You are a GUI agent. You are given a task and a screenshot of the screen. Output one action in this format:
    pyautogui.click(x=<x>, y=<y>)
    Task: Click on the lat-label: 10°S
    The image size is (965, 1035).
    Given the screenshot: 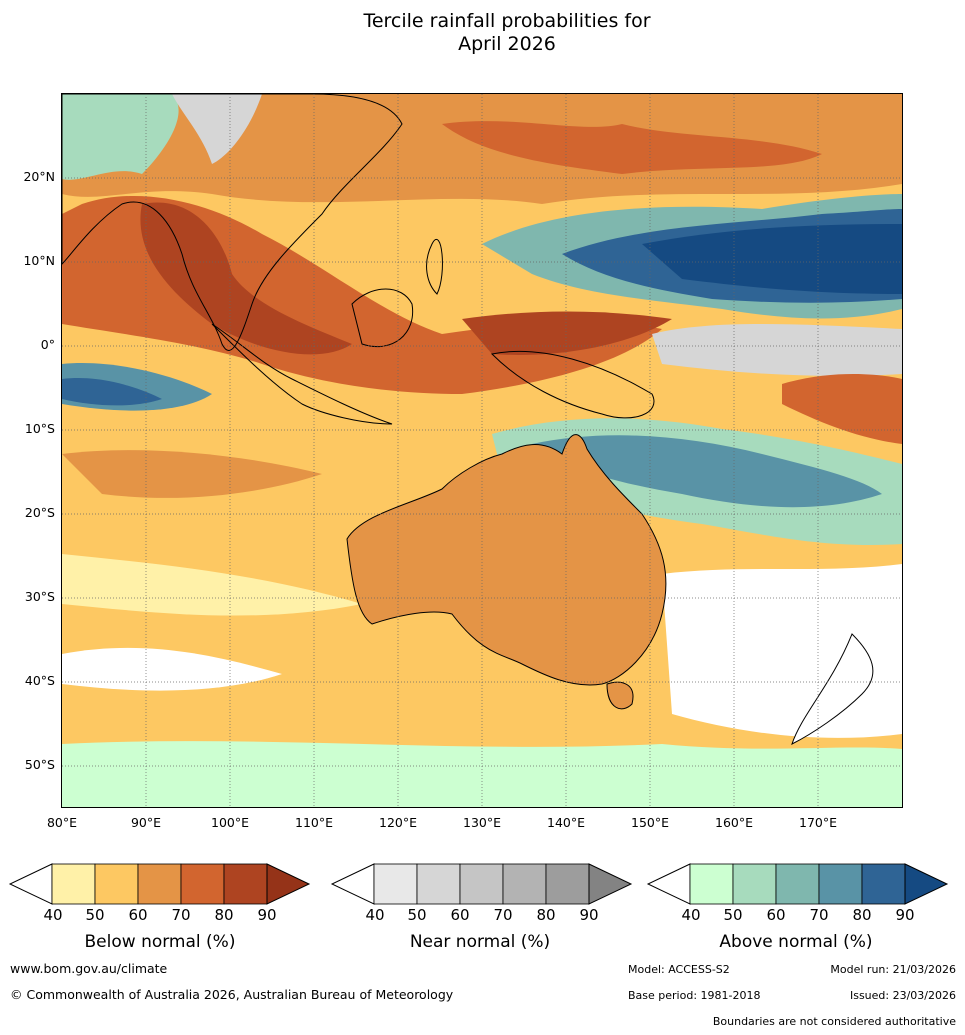 What is the action you would take?
    pyautogui.click(x=39, y=428)
    